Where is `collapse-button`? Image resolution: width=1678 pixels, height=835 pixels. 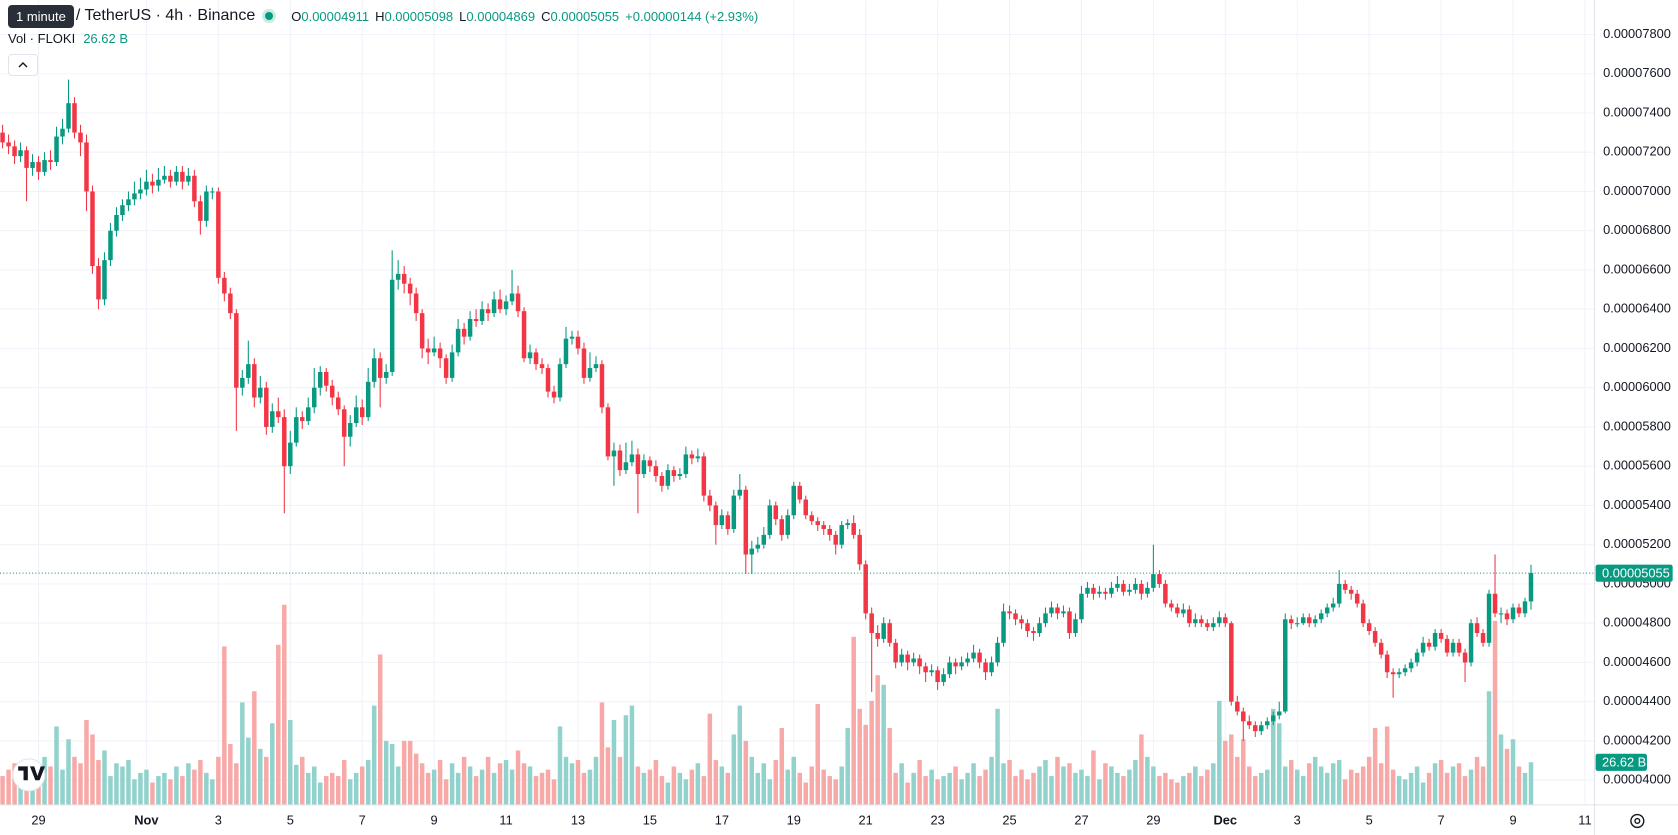 collapse-button is located at coordinates (23, 65).